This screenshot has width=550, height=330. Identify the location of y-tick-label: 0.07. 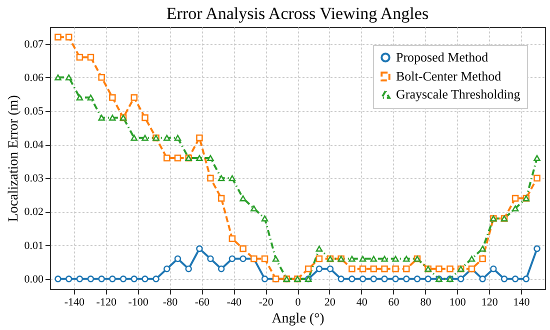
(34, 44).